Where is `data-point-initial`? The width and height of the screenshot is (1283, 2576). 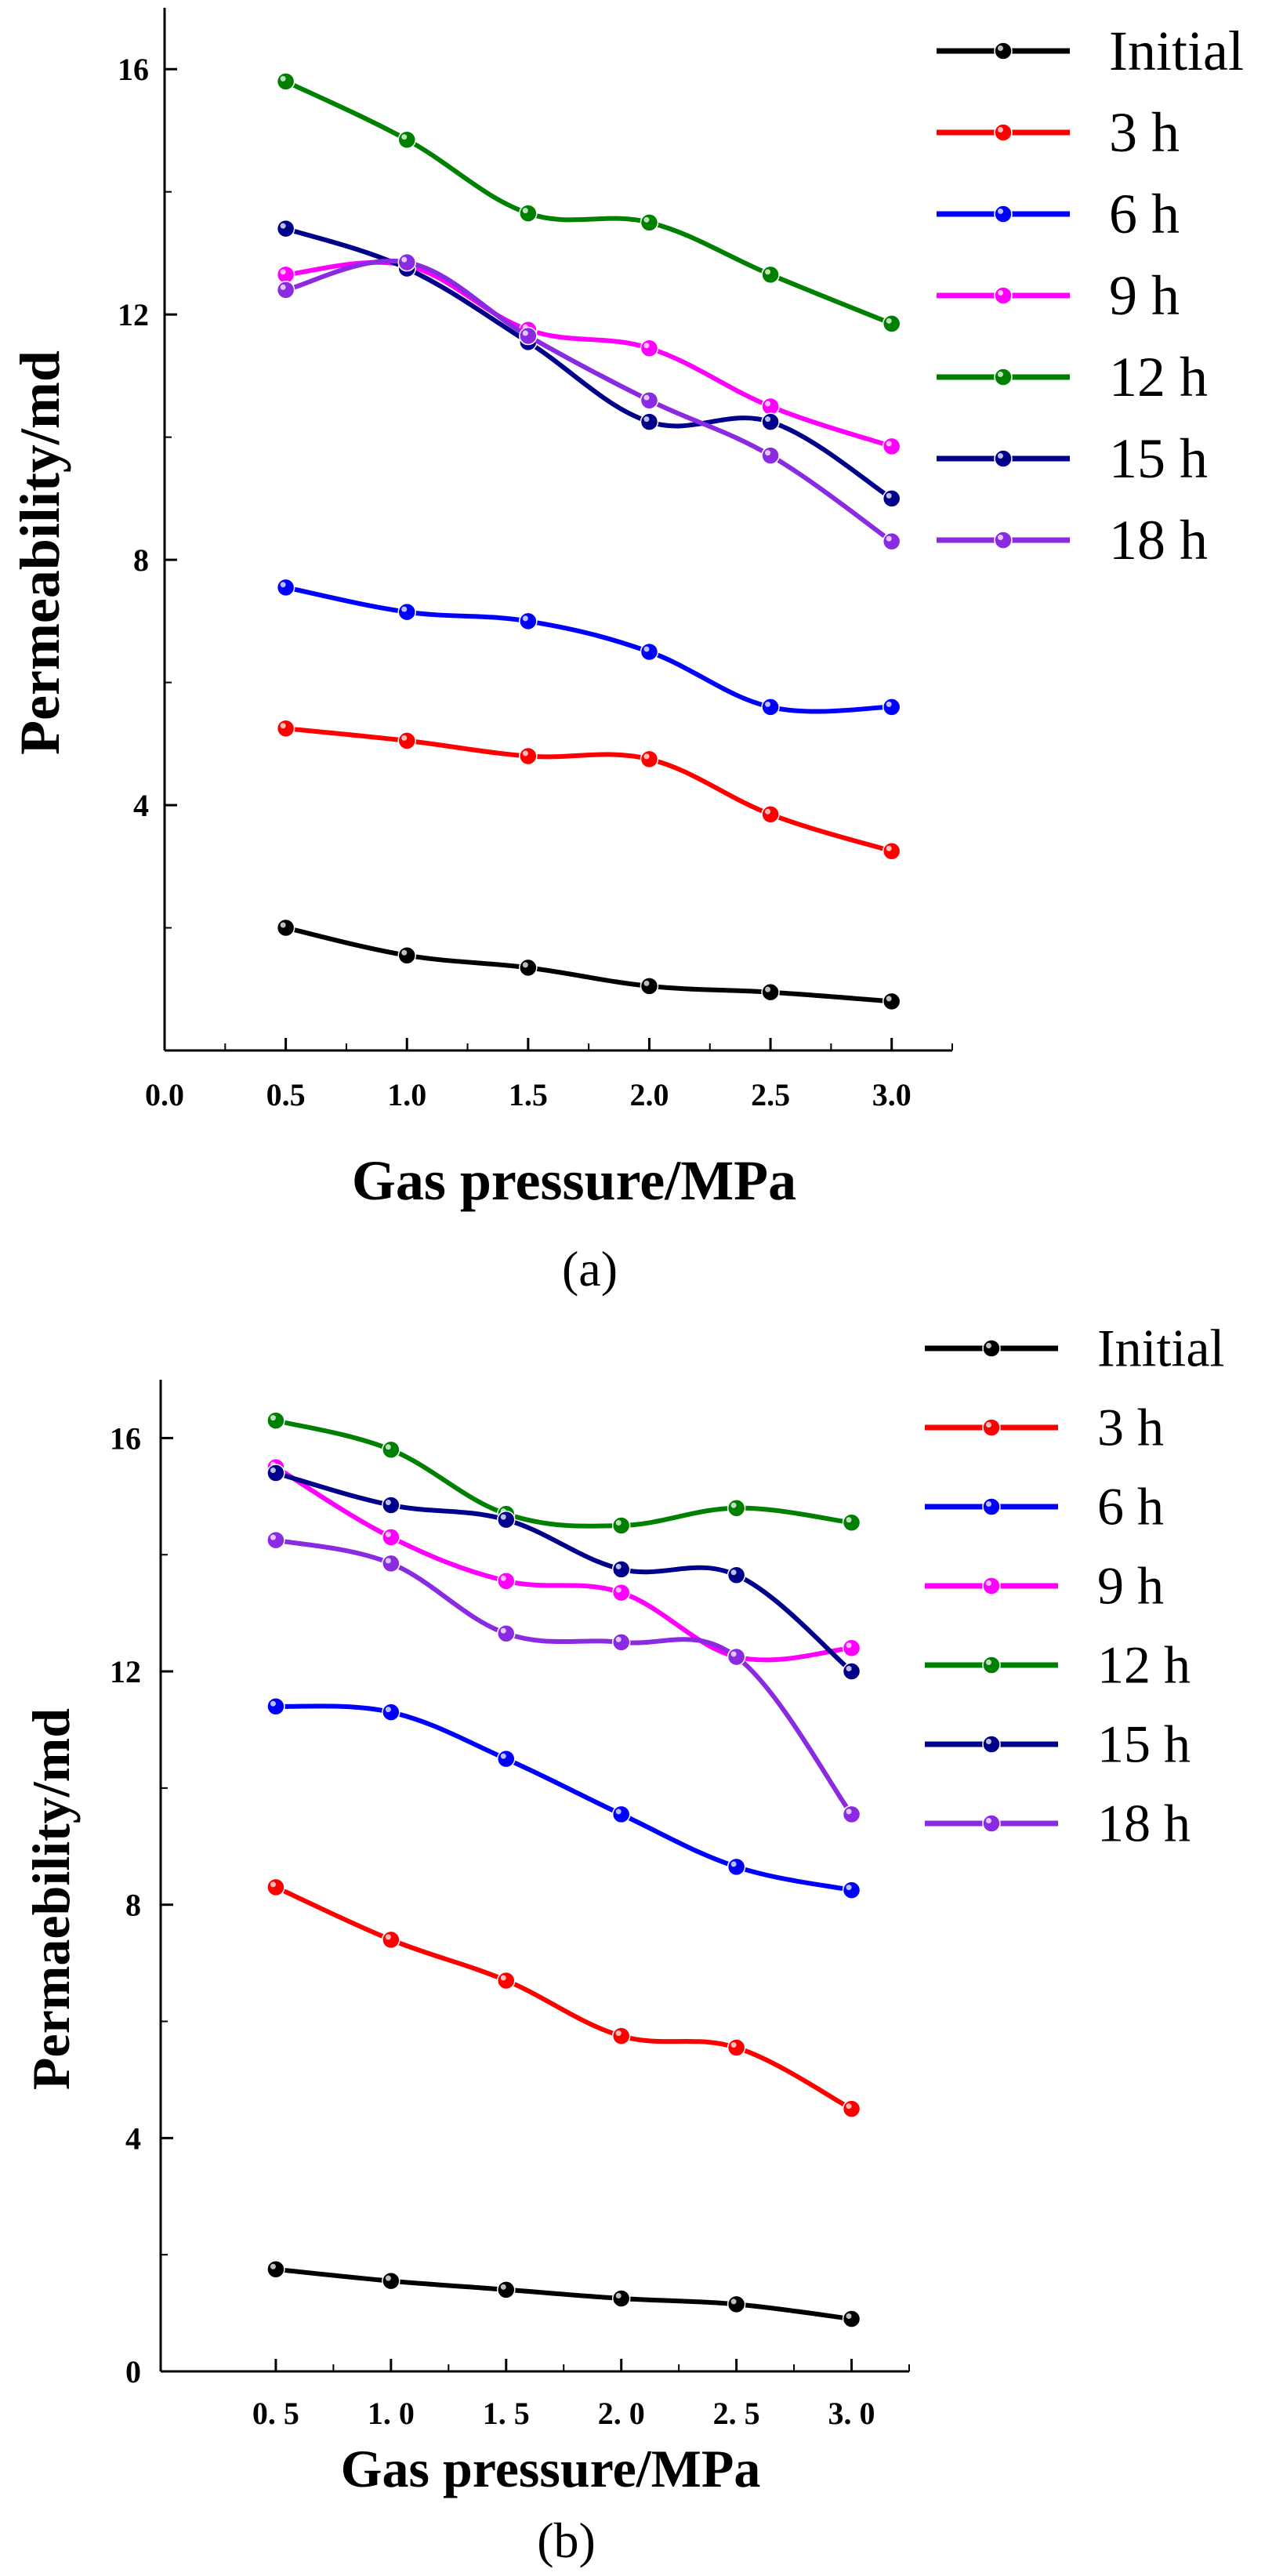
data-point-initial is located at coordinates (852, 2318).